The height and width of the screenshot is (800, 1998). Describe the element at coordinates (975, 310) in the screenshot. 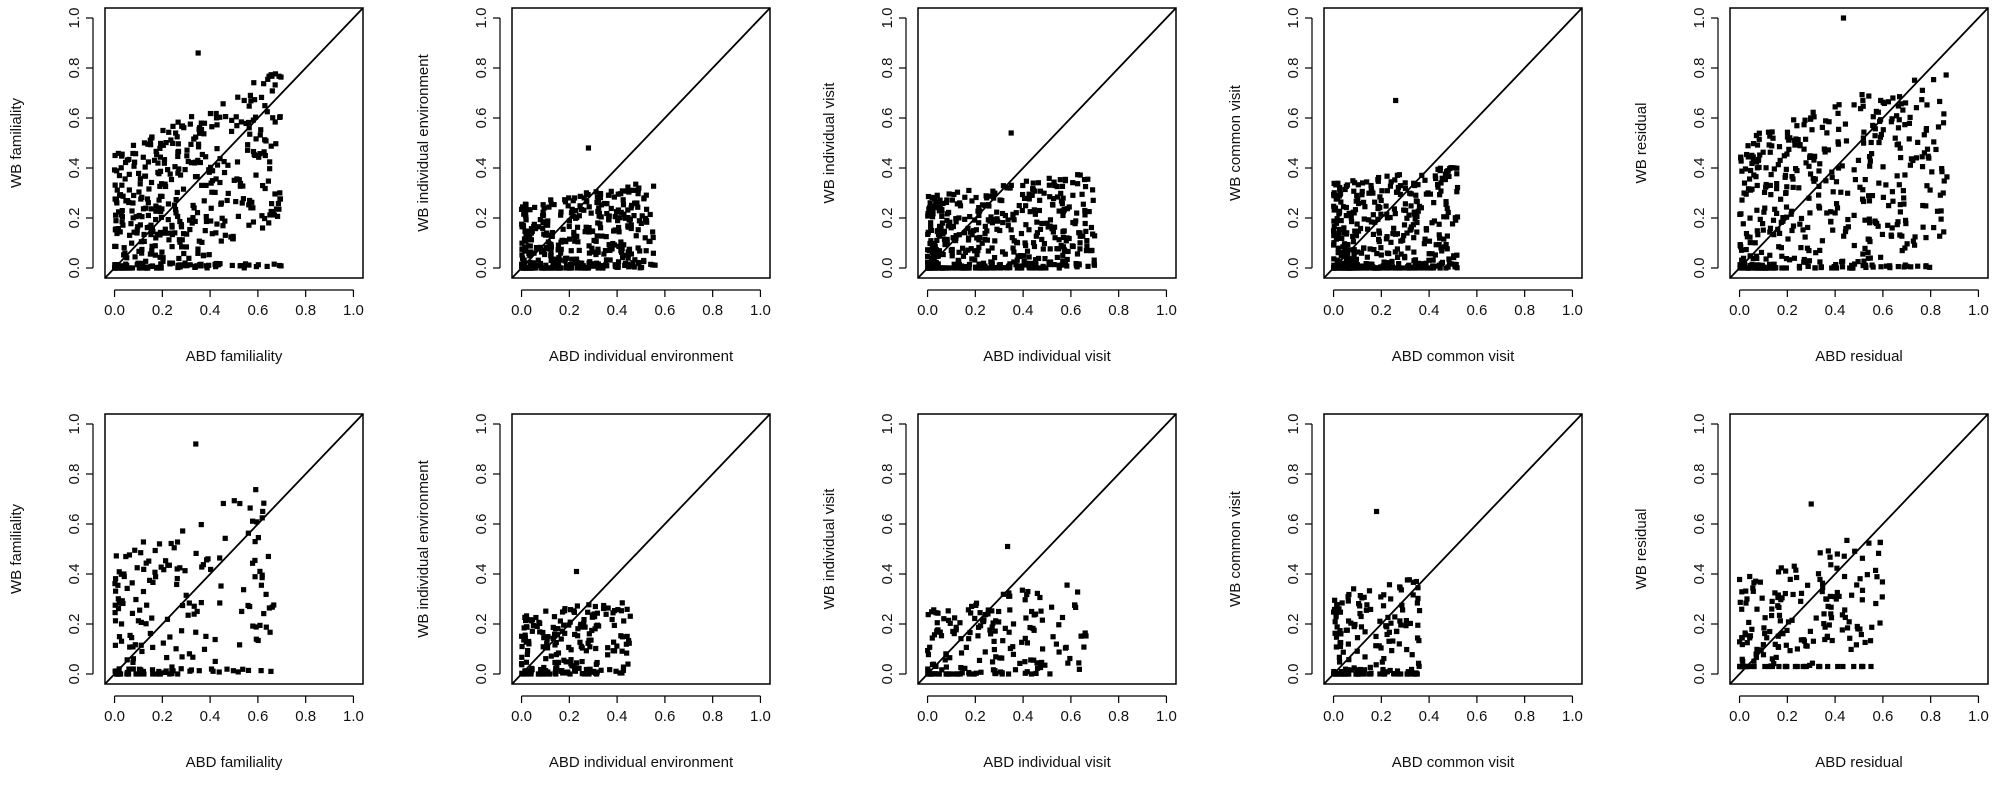

I see `x-tick-label: 0.2` at that location.